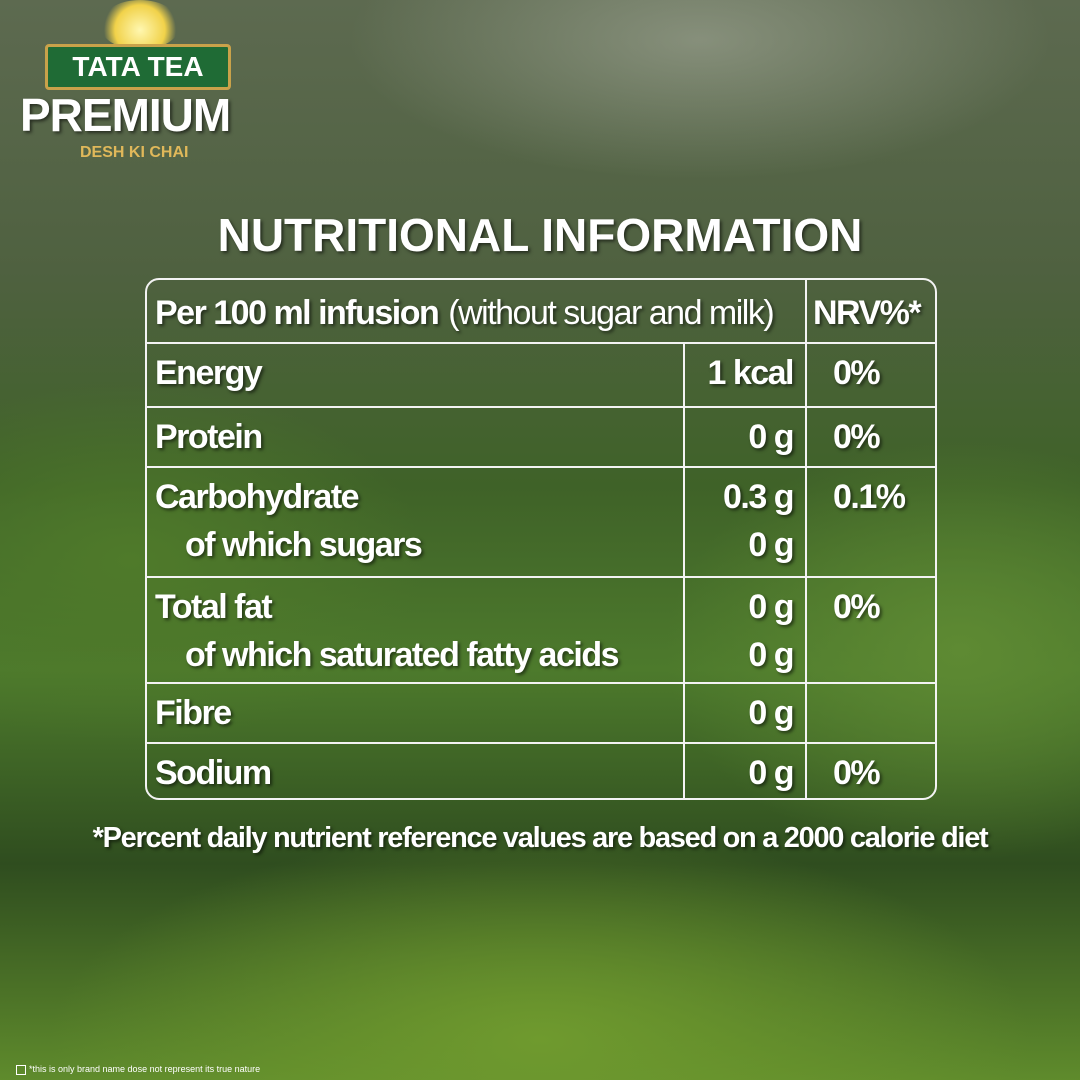 The height and width of the screenshot is (1080, 1080). I want to click on header-note: (without sugar and milk), so click(611, 313).